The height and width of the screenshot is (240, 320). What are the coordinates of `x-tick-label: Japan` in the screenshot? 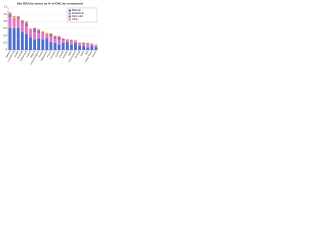 It's located at (82, 53).